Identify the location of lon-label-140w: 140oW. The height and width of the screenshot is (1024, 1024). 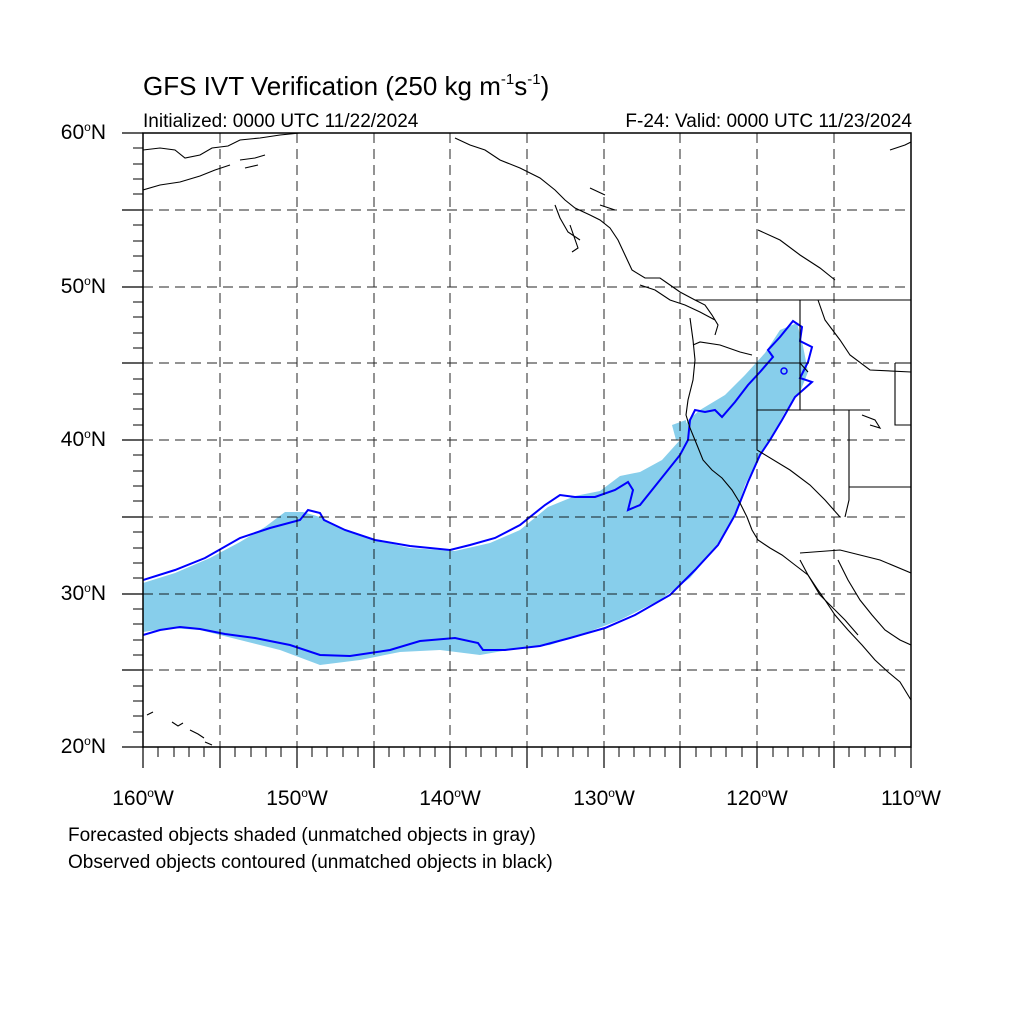
(450, 798).